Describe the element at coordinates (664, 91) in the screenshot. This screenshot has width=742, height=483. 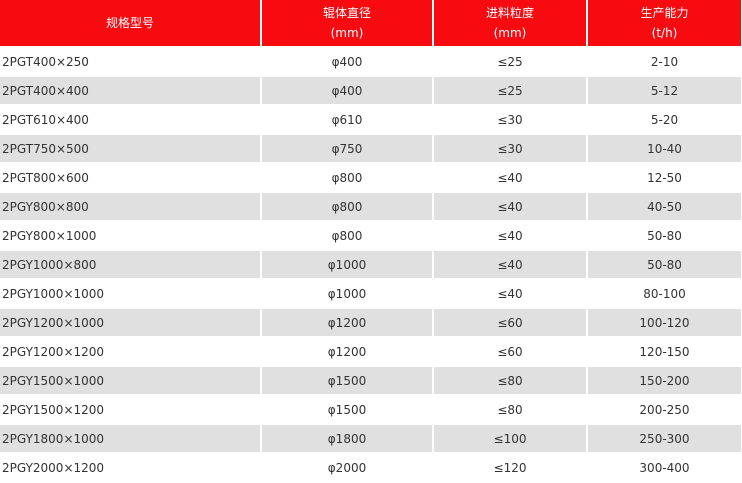
I see `table-cell: 5-12` at that location.